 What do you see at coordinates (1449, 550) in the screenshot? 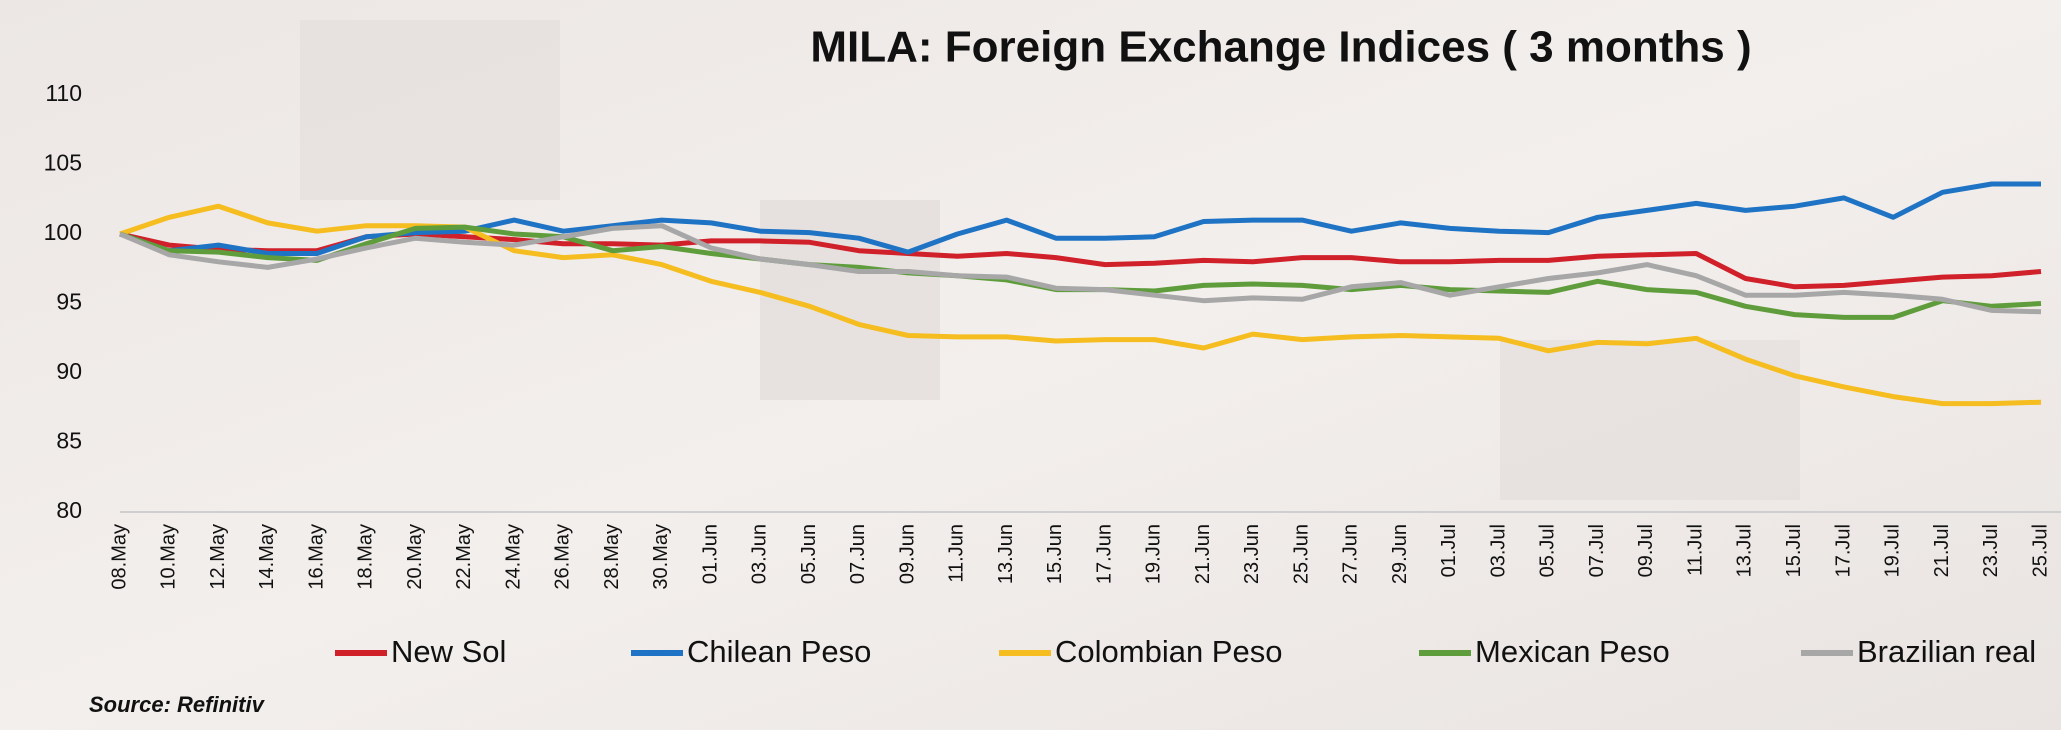
I see `x-tick-label: 01.Jul` at bounding box center [1449, 550].